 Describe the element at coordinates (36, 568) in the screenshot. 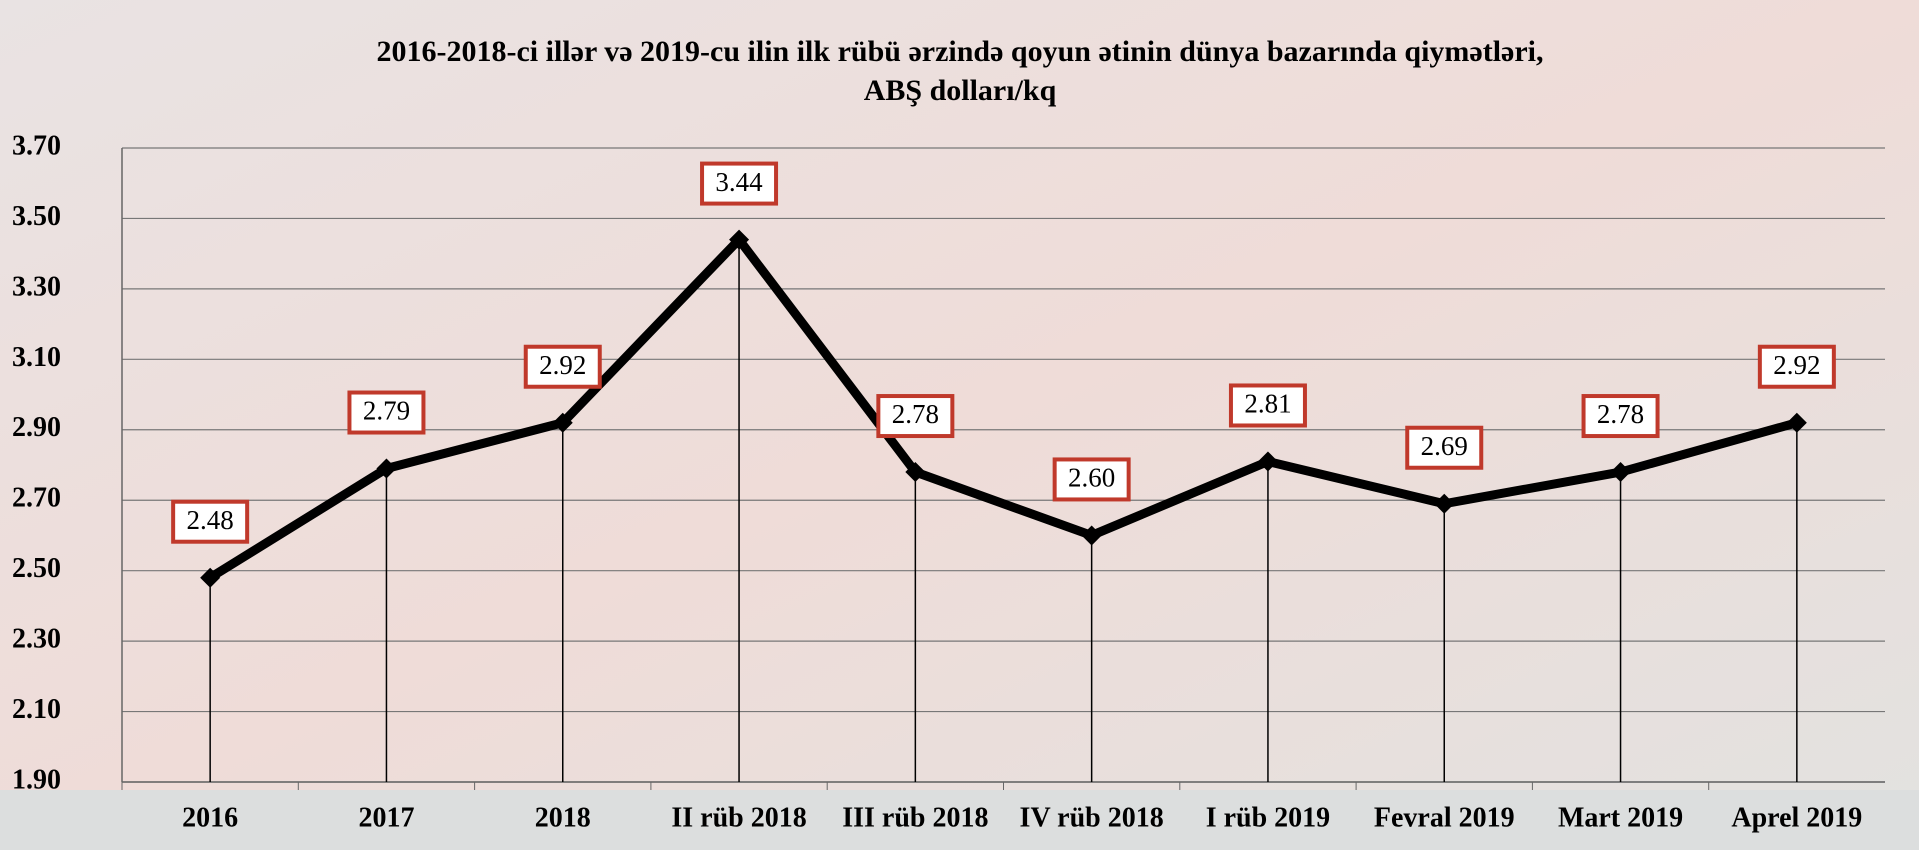

I see `y-tick-label: 2.50` at that location.